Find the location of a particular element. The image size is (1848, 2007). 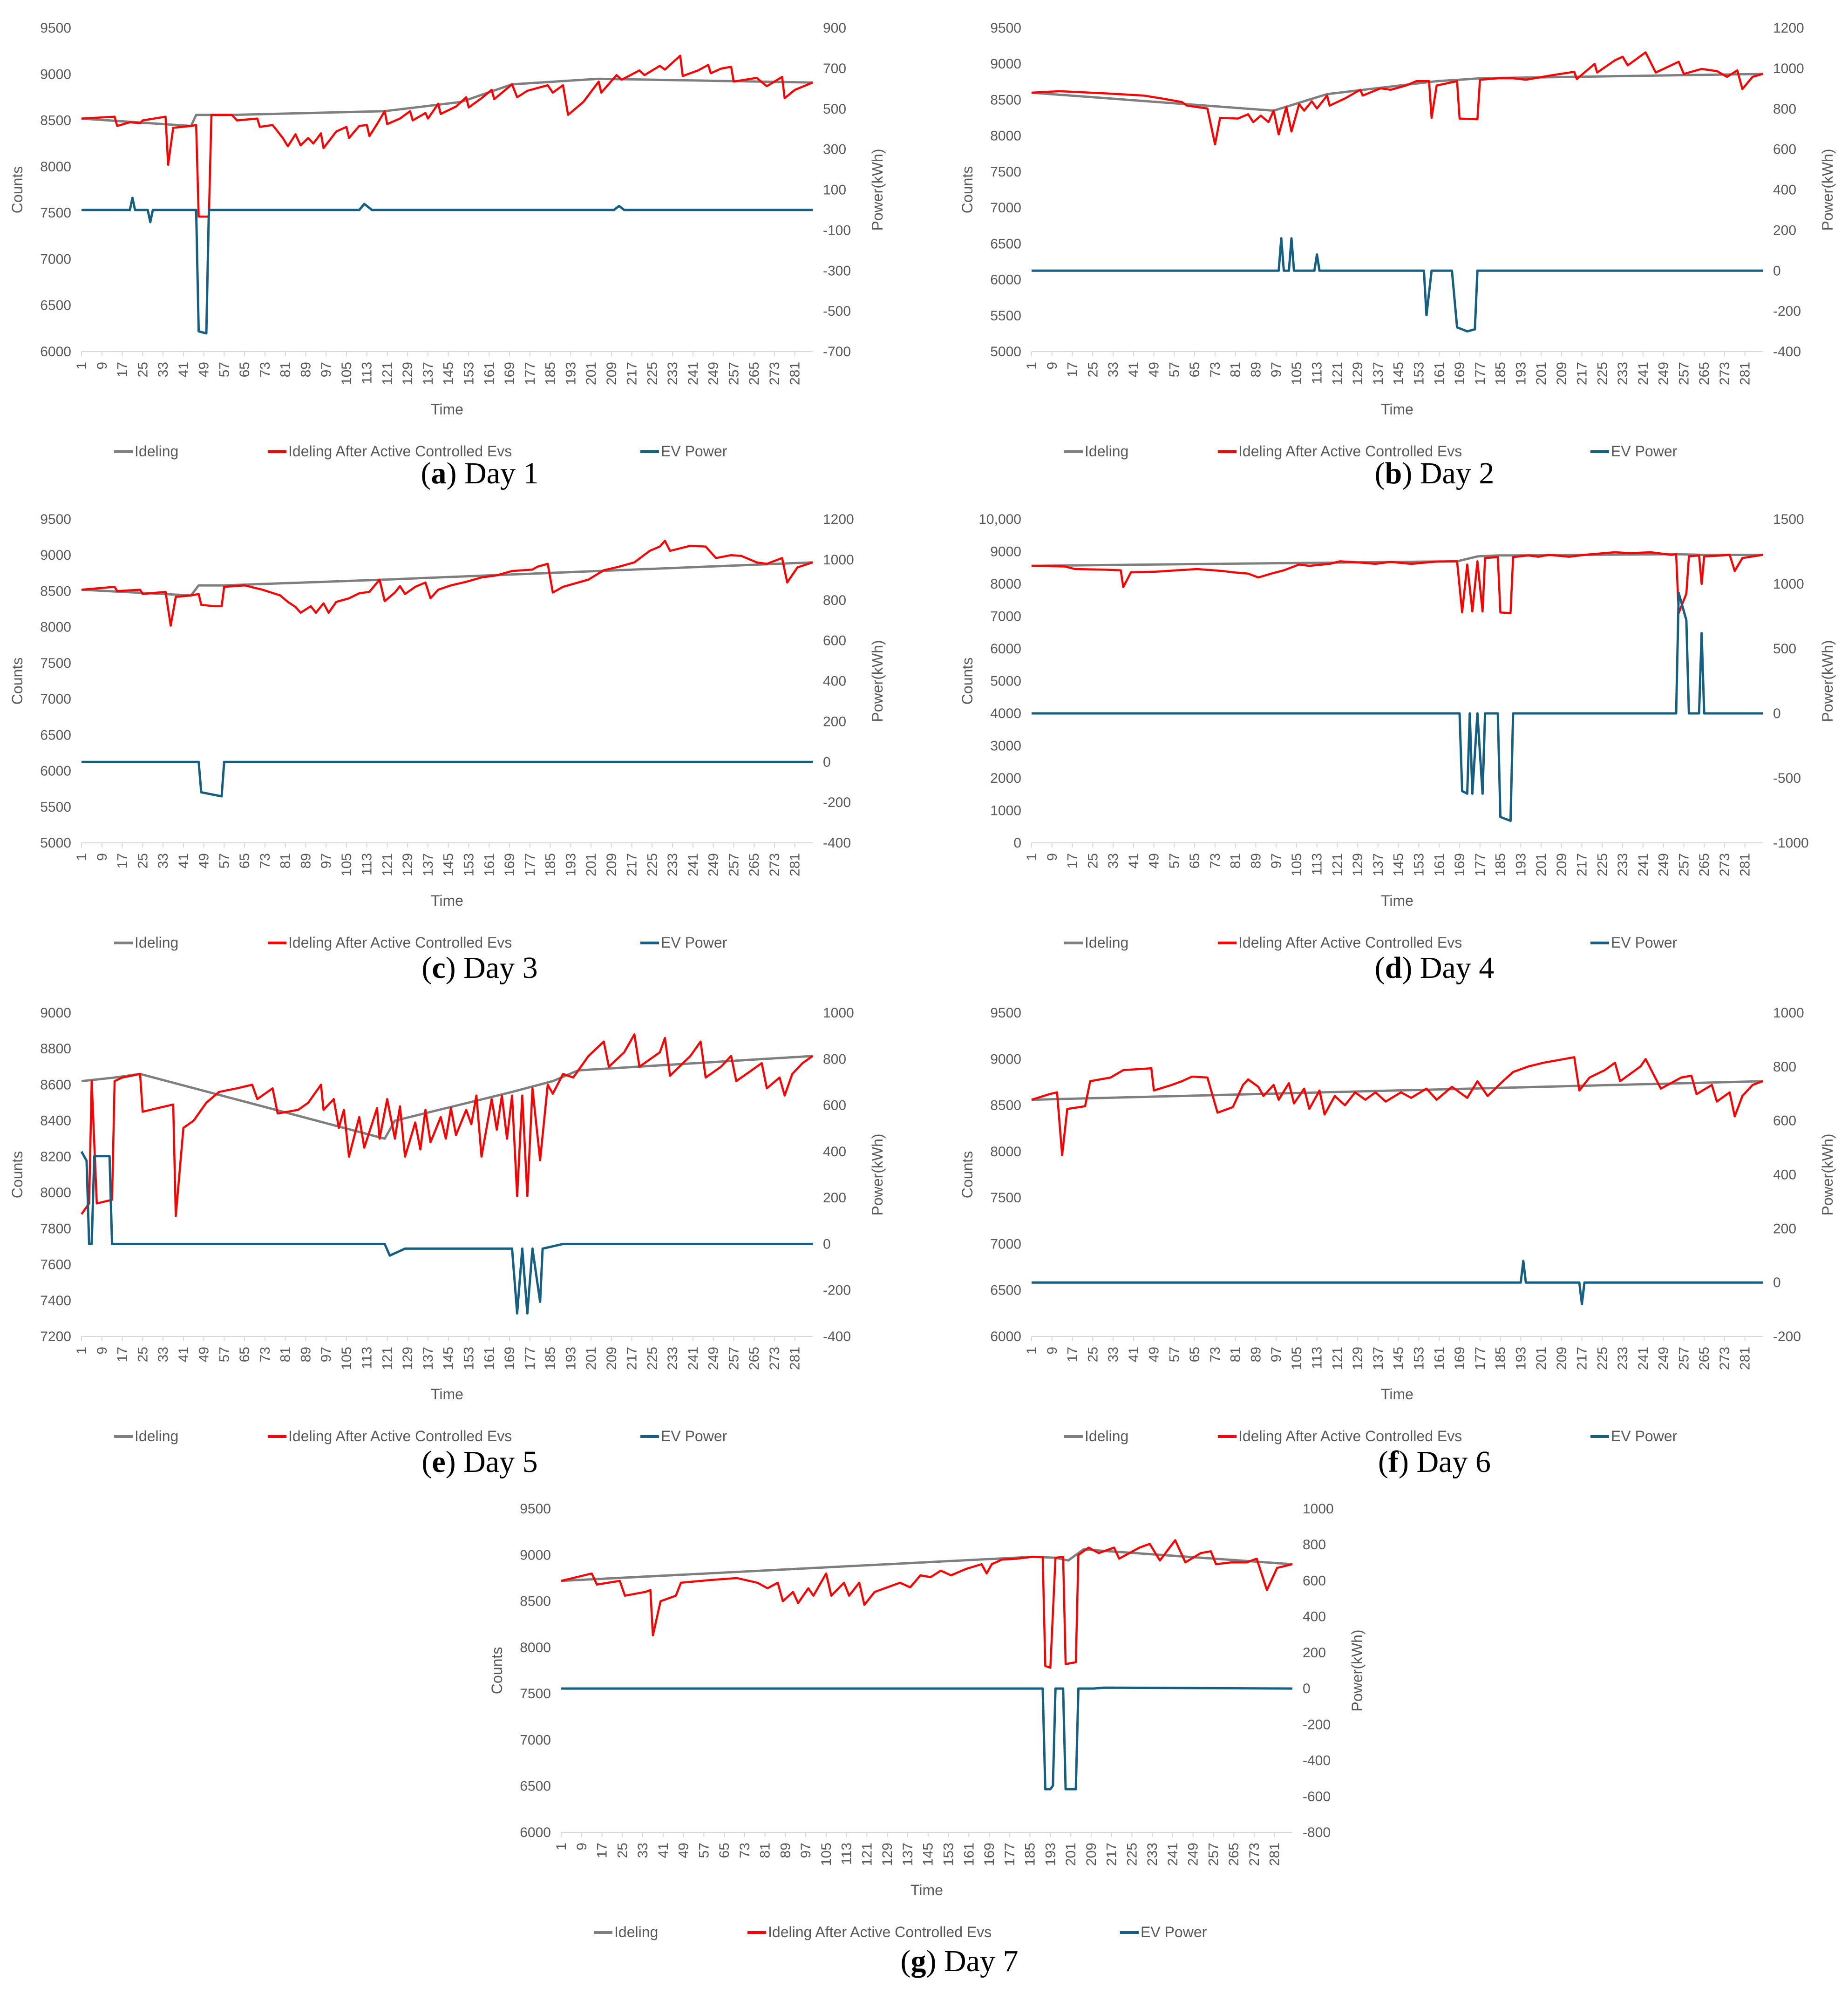

y-tick-label: 8600 is located at coordinates (55, 1085).